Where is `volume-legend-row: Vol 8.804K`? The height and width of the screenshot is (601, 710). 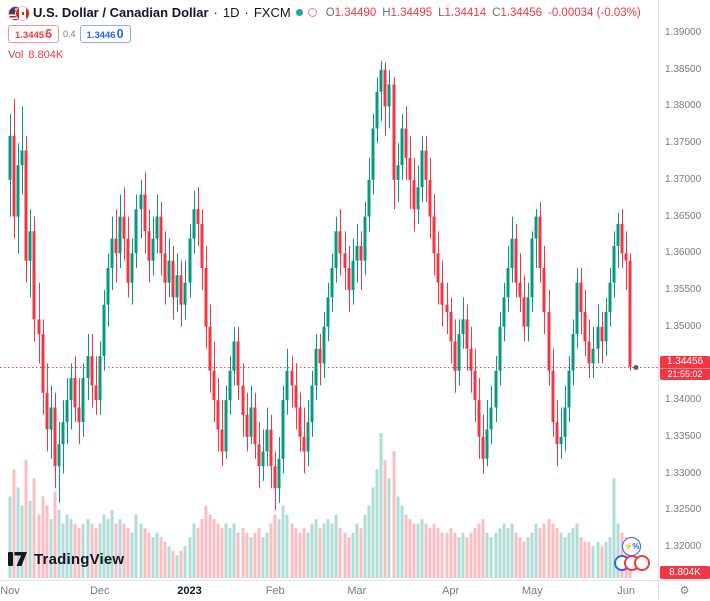 volume-legend-row: Vol 8.804K is located at coordinates (324, 55).